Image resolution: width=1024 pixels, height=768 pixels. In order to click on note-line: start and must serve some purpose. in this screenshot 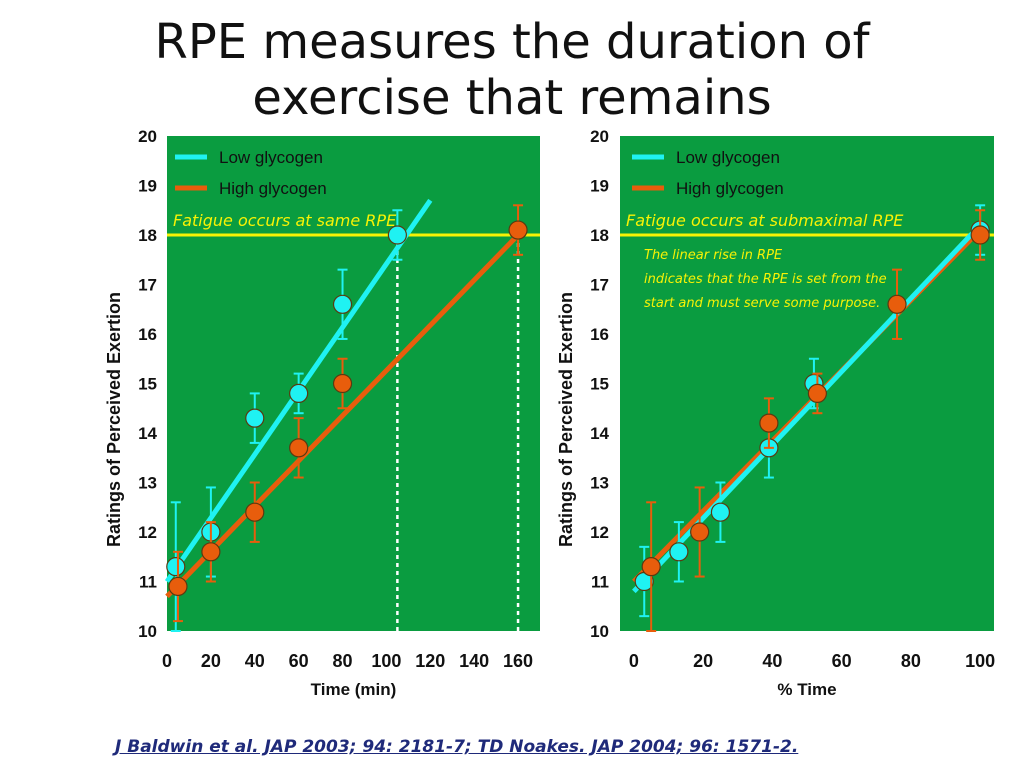, I will do `click(762, 303)`.